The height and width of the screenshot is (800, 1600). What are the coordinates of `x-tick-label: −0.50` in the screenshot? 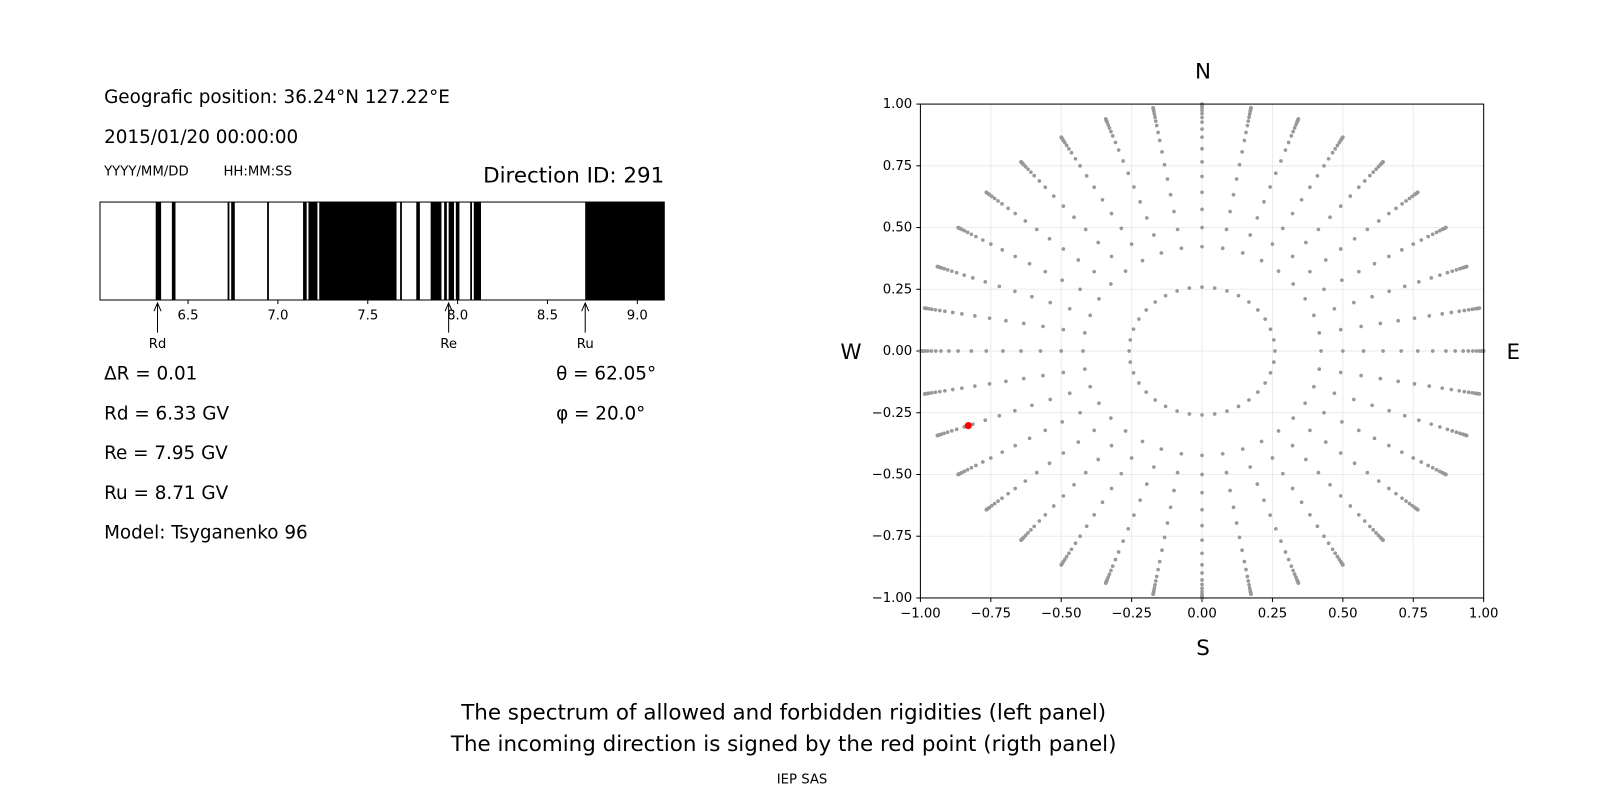 It's located at (1061, 613).